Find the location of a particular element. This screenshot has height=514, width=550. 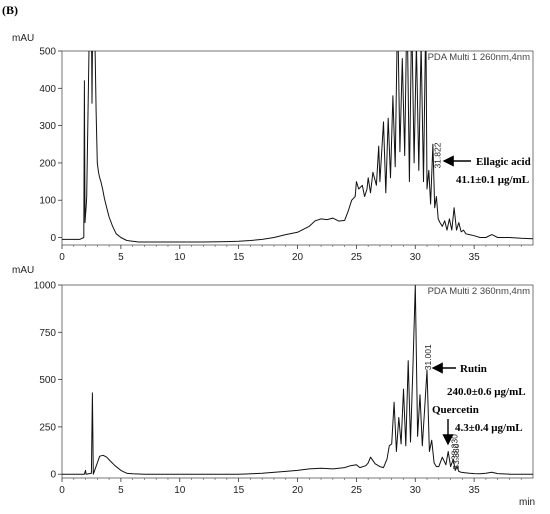

y-tick-label: 250 is located at coordinates (47, 427).